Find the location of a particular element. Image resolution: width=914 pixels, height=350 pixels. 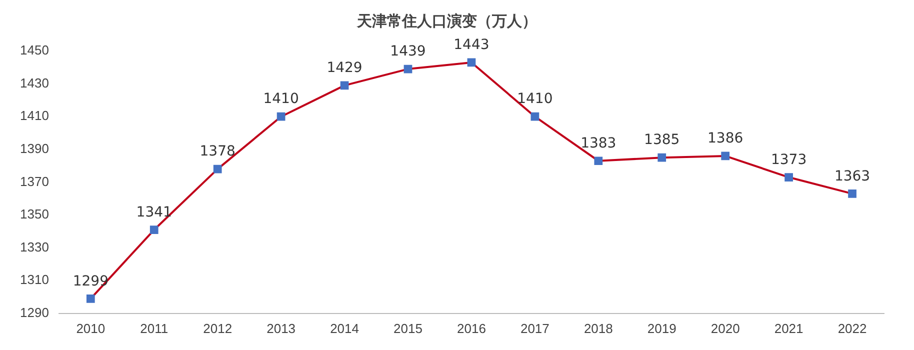

x-tick-label: 2012 is located at coordinates (217, 328).